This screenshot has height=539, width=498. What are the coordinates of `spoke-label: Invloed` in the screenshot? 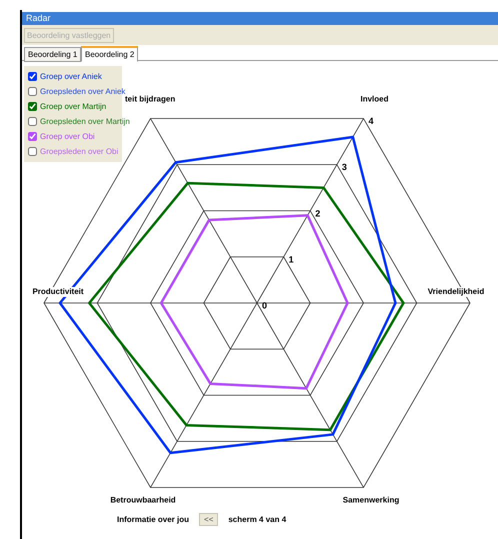 It's located at (374, 99).